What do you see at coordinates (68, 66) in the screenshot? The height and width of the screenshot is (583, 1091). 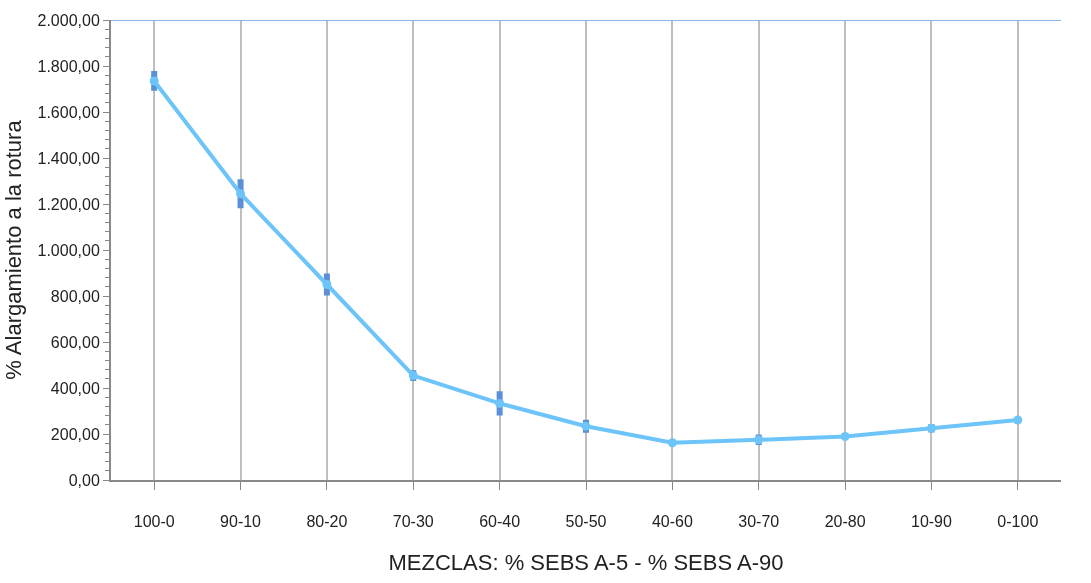 I see `y-tick-label: 1.800,00` at bounding box center [68, 66].